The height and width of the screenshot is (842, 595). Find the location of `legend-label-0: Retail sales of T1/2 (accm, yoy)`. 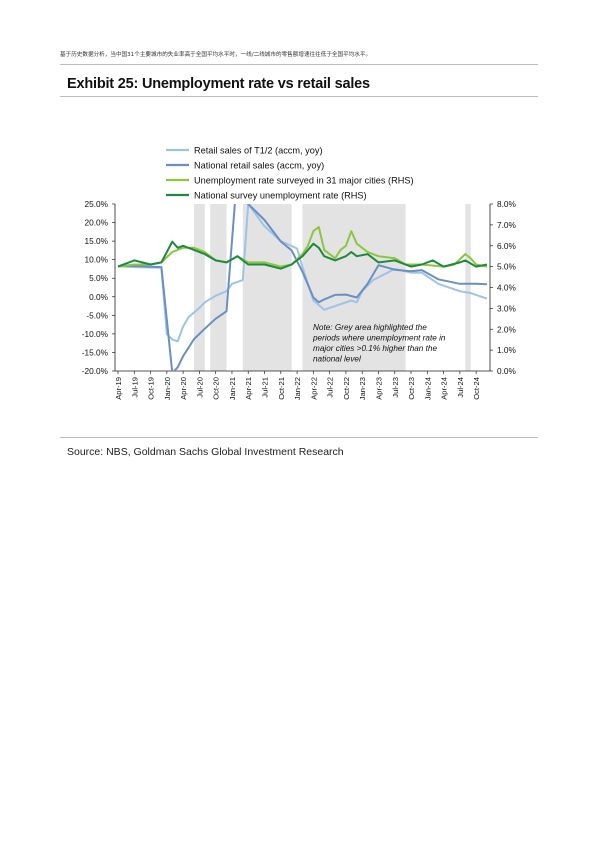

legend-label-0: Retail sales of T1/2 (accm, yoy) is located at coordinates (258, 150).